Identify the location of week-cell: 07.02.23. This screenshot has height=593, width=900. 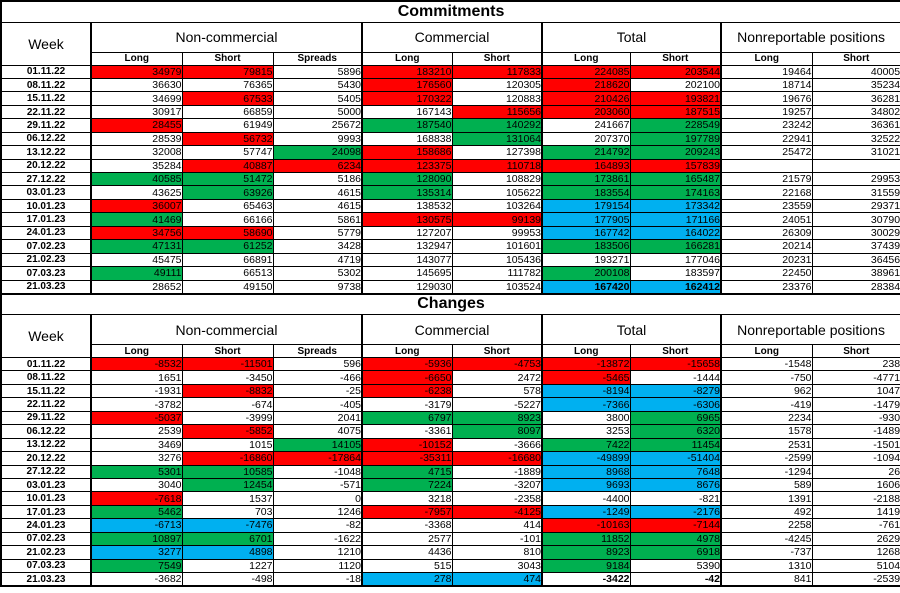
(46, 246).